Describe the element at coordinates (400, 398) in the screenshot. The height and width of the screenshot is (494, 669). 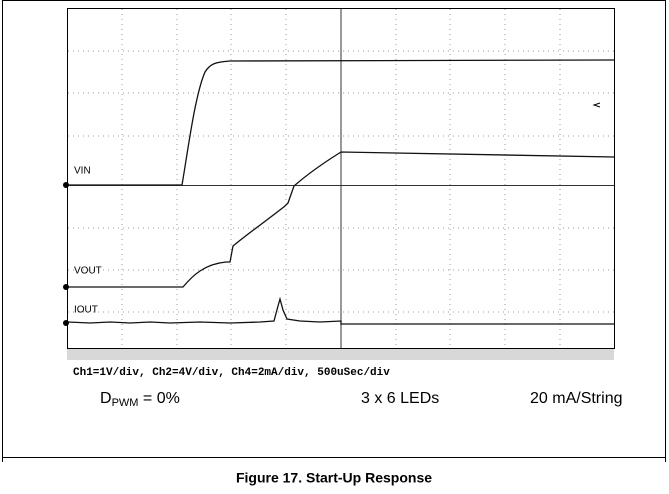
I see `led-config: 3 x 6 LEDs` at that location.